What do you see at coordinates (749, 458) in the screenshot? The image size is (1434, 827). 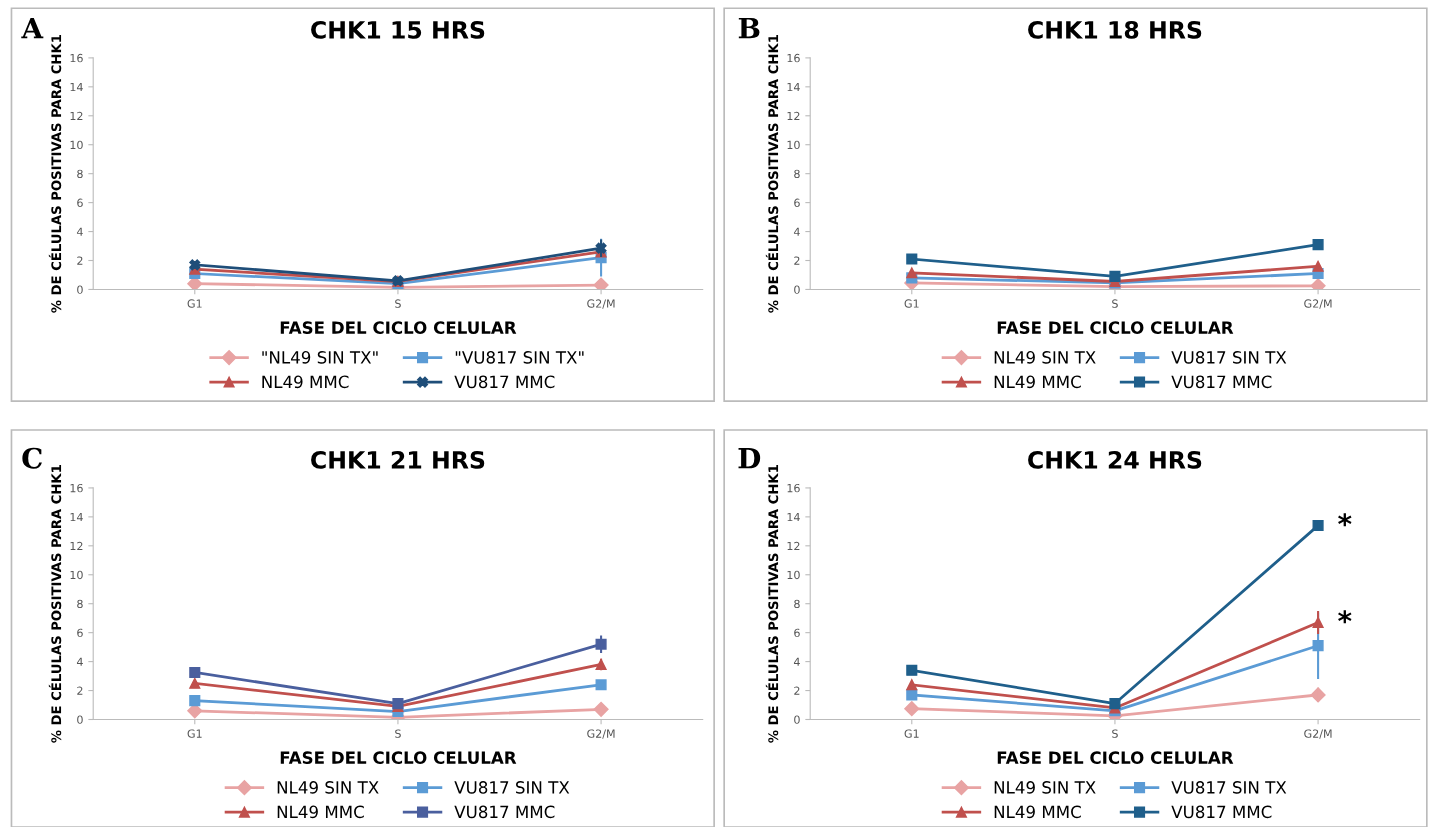 I see `text: D` at bounding box center [749, 458].